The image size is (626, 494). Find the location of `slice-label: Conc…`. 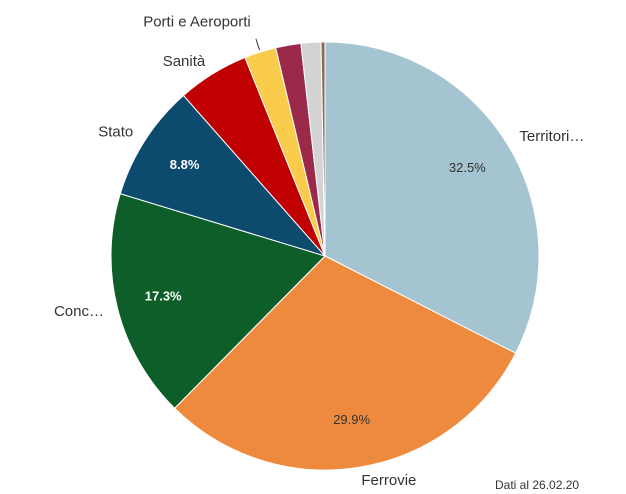

slice-label: Conc… is located at coordinates (79, 311).